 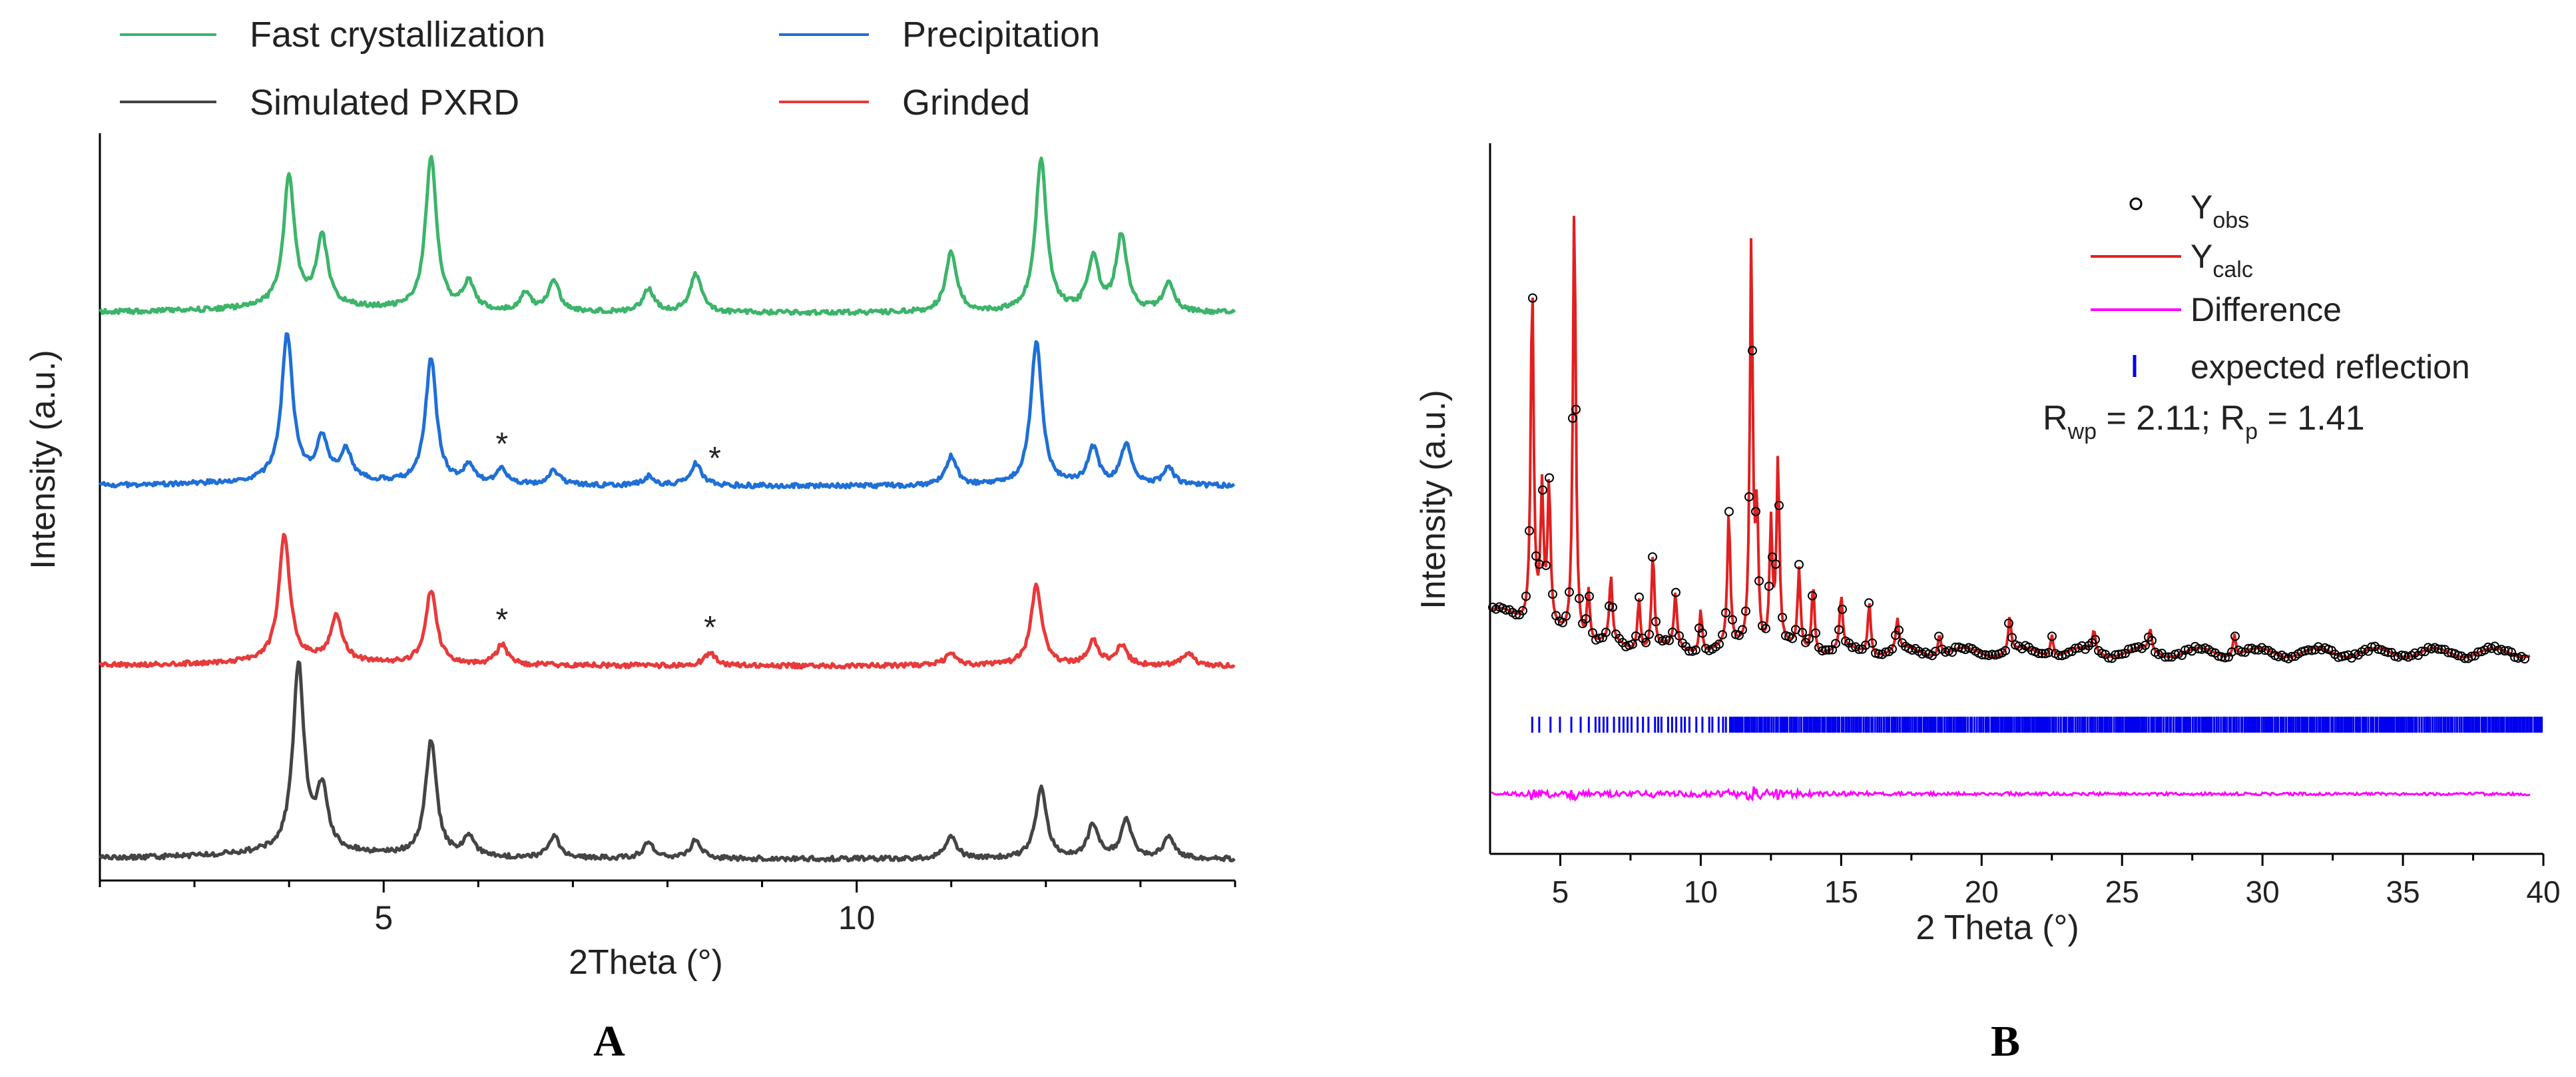 I want to click on x-ticks-b: 5 10 15 20 25 30 35 40, so click(x=2056, y=881).